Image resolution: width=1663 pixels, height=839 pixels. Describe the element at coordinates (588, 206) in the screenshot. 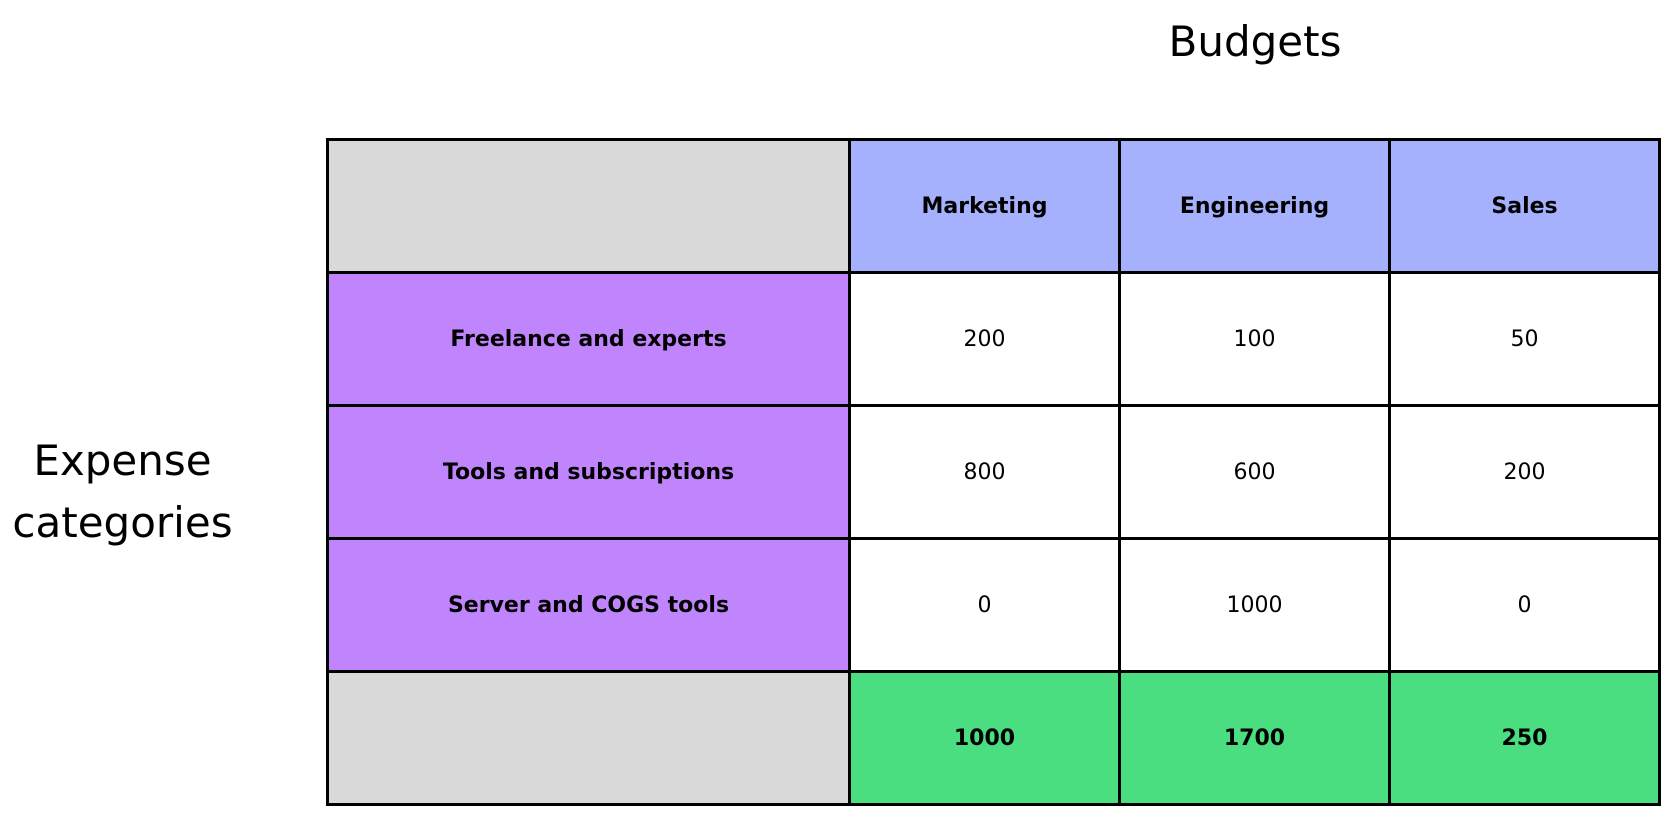

I see `corner-cell-top` at that location.